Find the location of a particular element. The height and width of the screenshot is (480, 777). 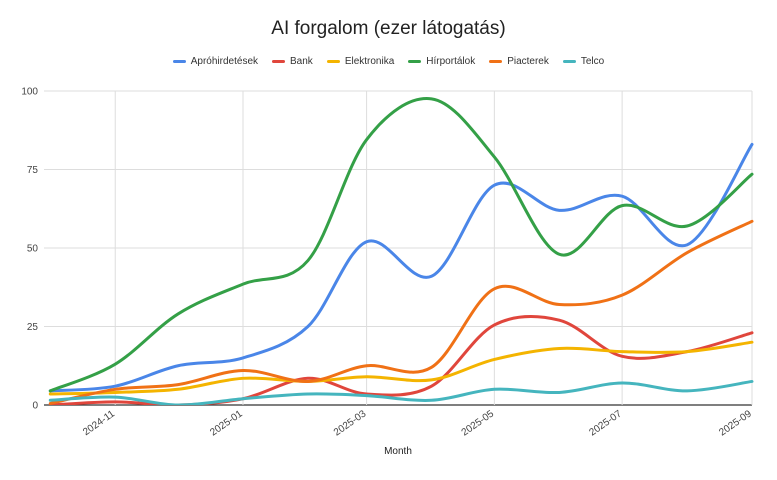

x-tick-label: 2025-01 is located at coordinates (226, 423).